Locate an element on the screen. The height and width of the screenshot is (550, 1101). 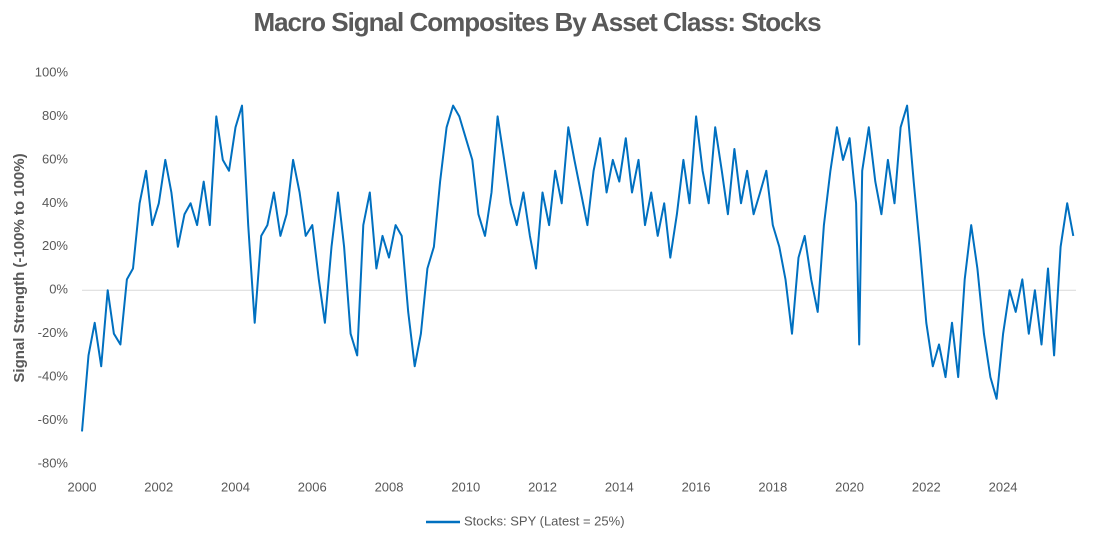
y-tick-label: 100% is located at coordinates (52, 71).